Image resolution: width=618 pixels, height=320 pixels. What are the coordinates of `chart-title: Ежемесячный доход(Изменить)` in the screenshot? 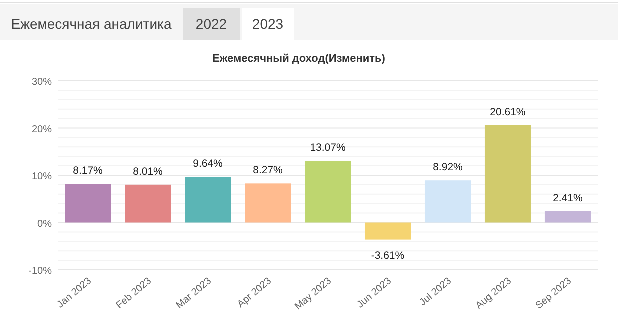 It's located at (299, 59).